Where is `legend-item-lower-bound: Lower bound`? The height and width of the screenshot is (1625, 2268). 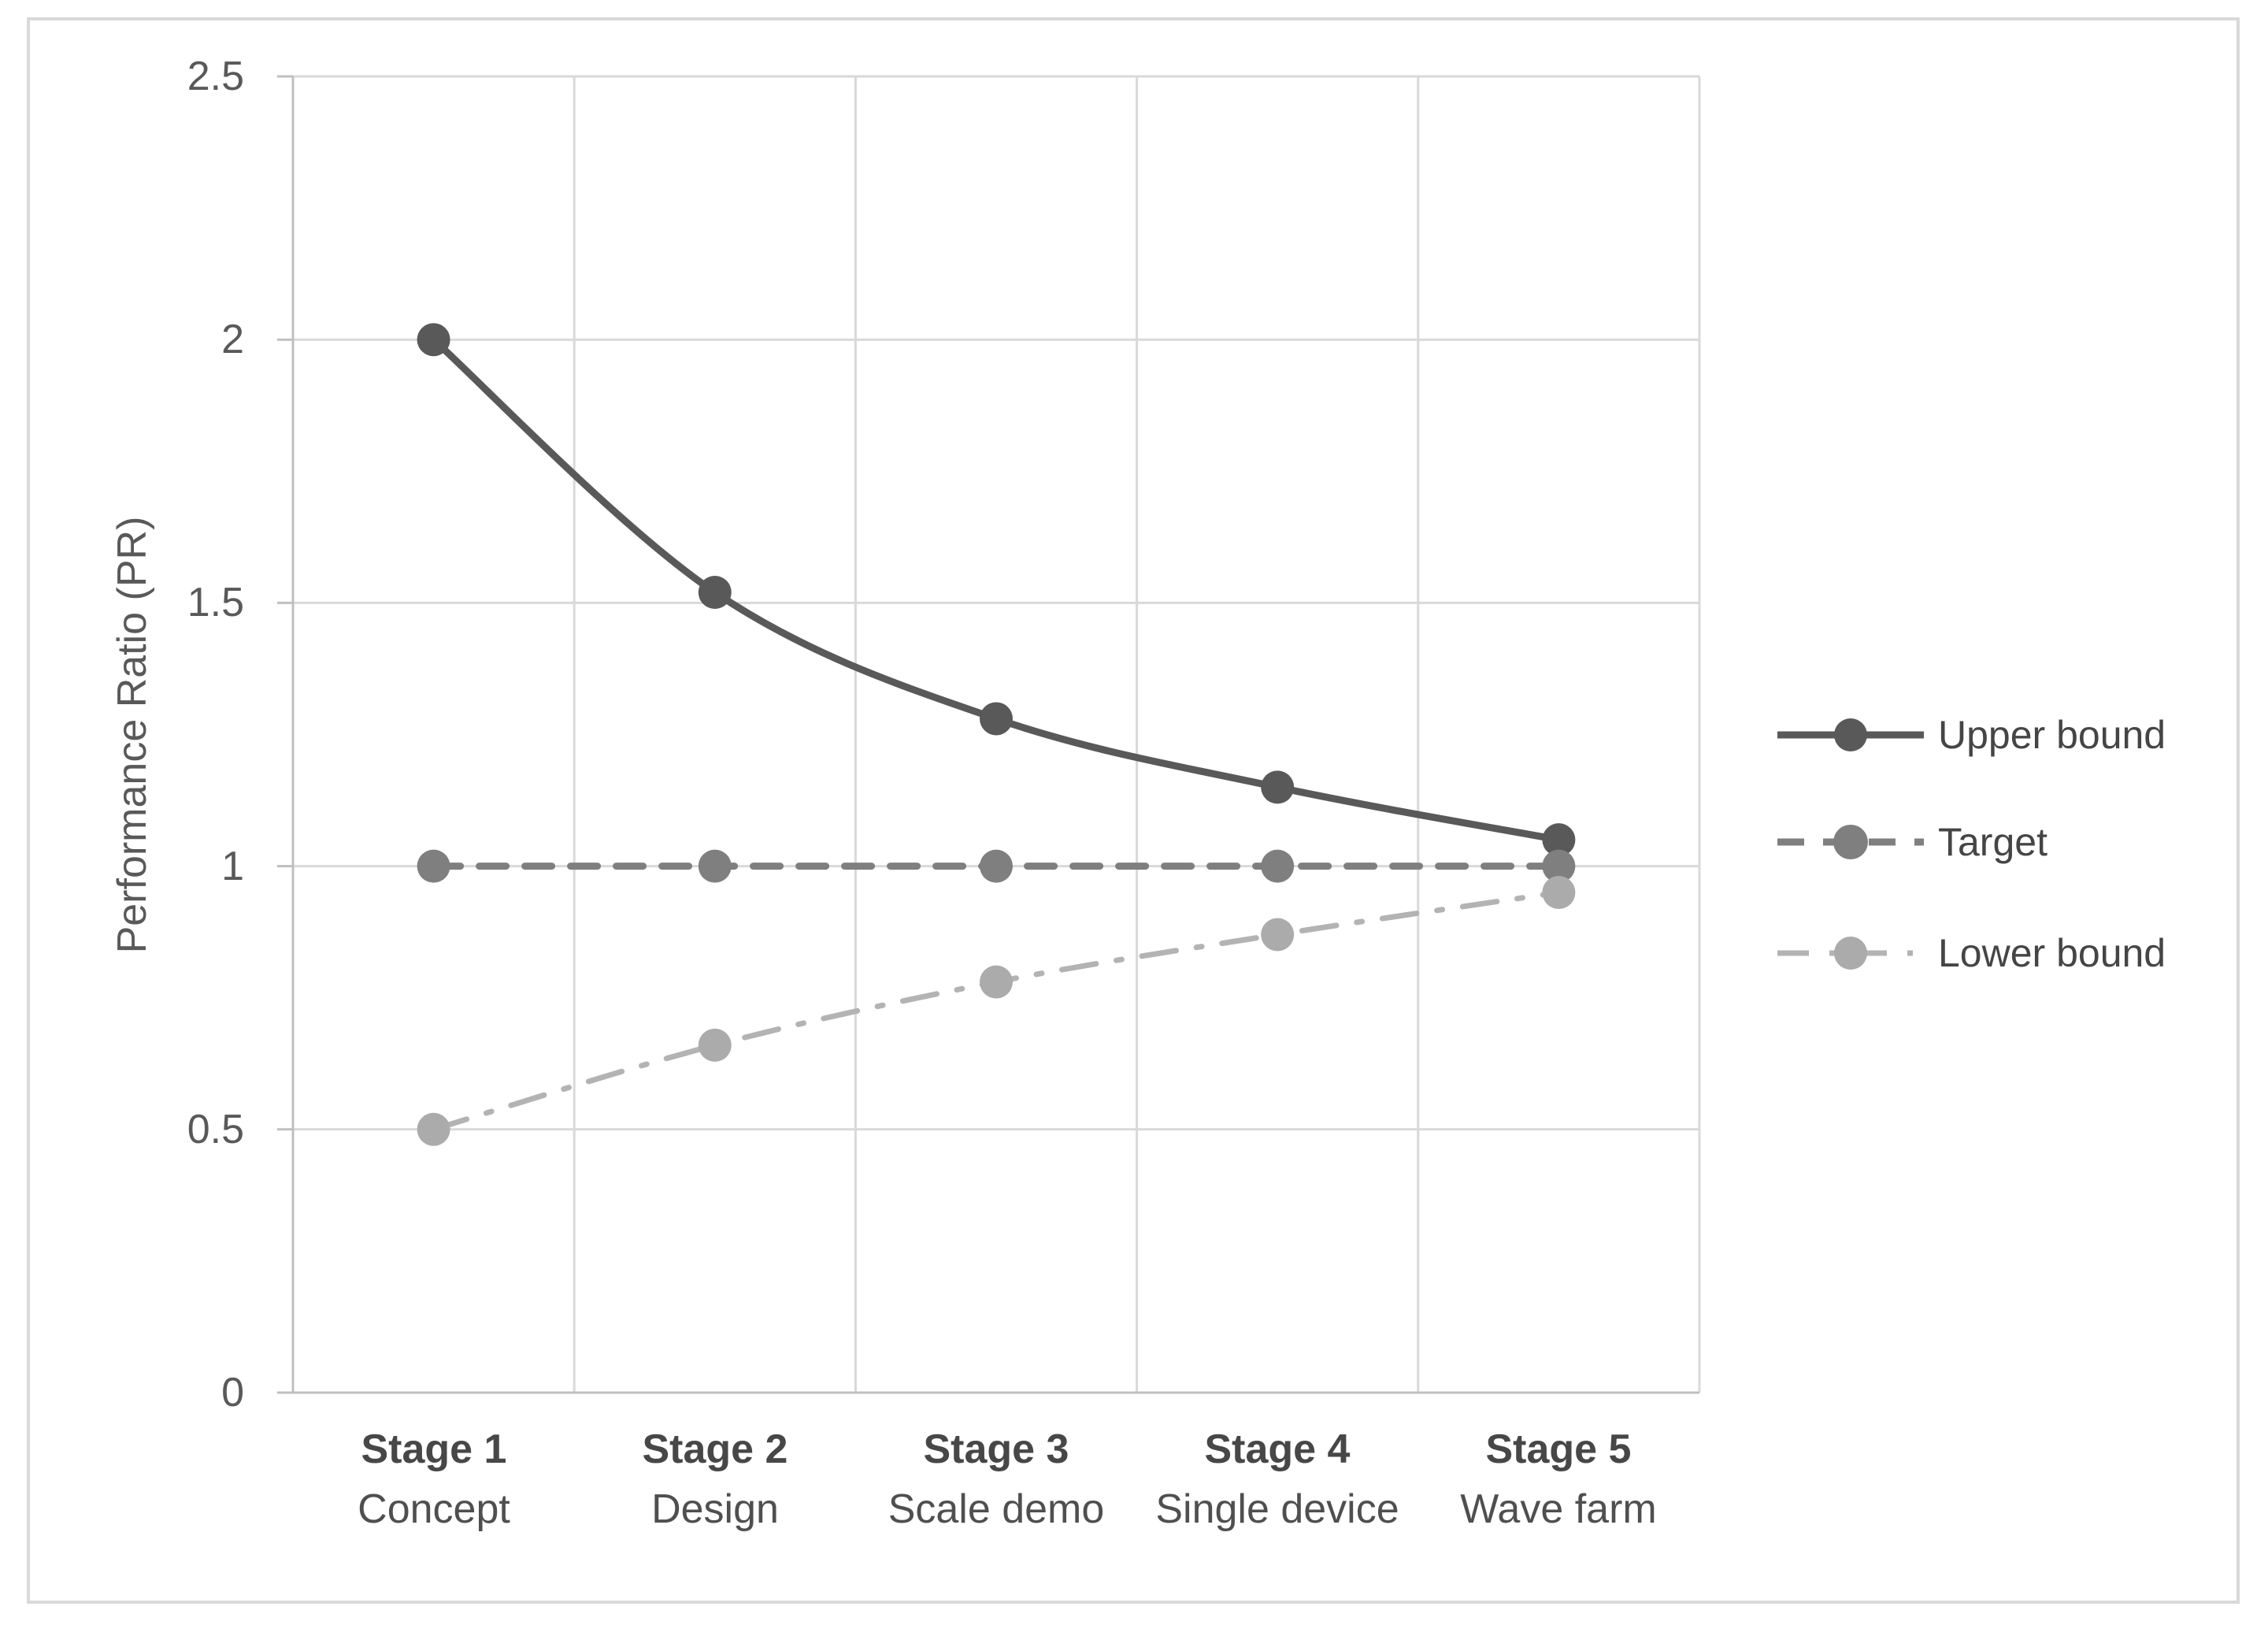 legend-item-lower-bound: Lower bound is located at coordinates (1971, 953).